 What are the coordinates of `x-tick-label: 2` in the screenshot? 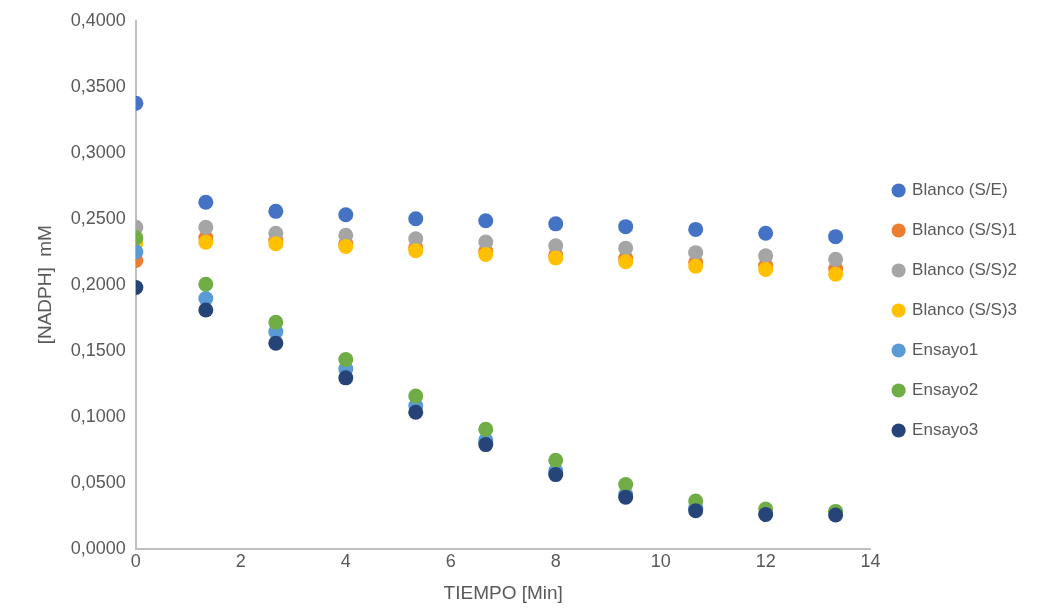 It's located at (240, 561).